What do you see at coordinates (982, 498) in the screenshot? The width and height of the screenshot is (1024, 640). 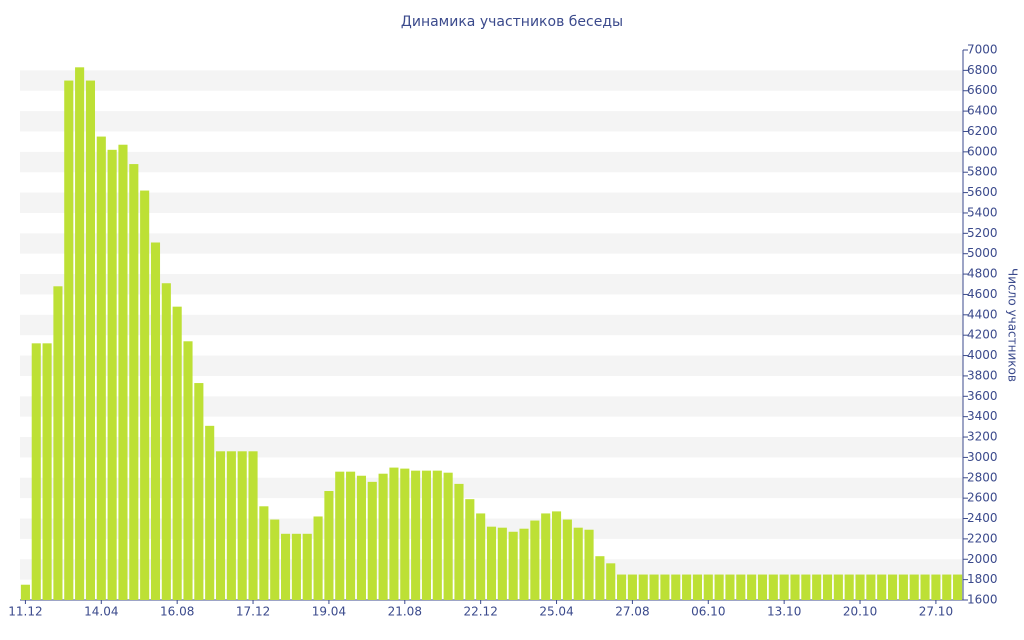 I see `y-tick-label: 2600` at bounding box center [982, 498].